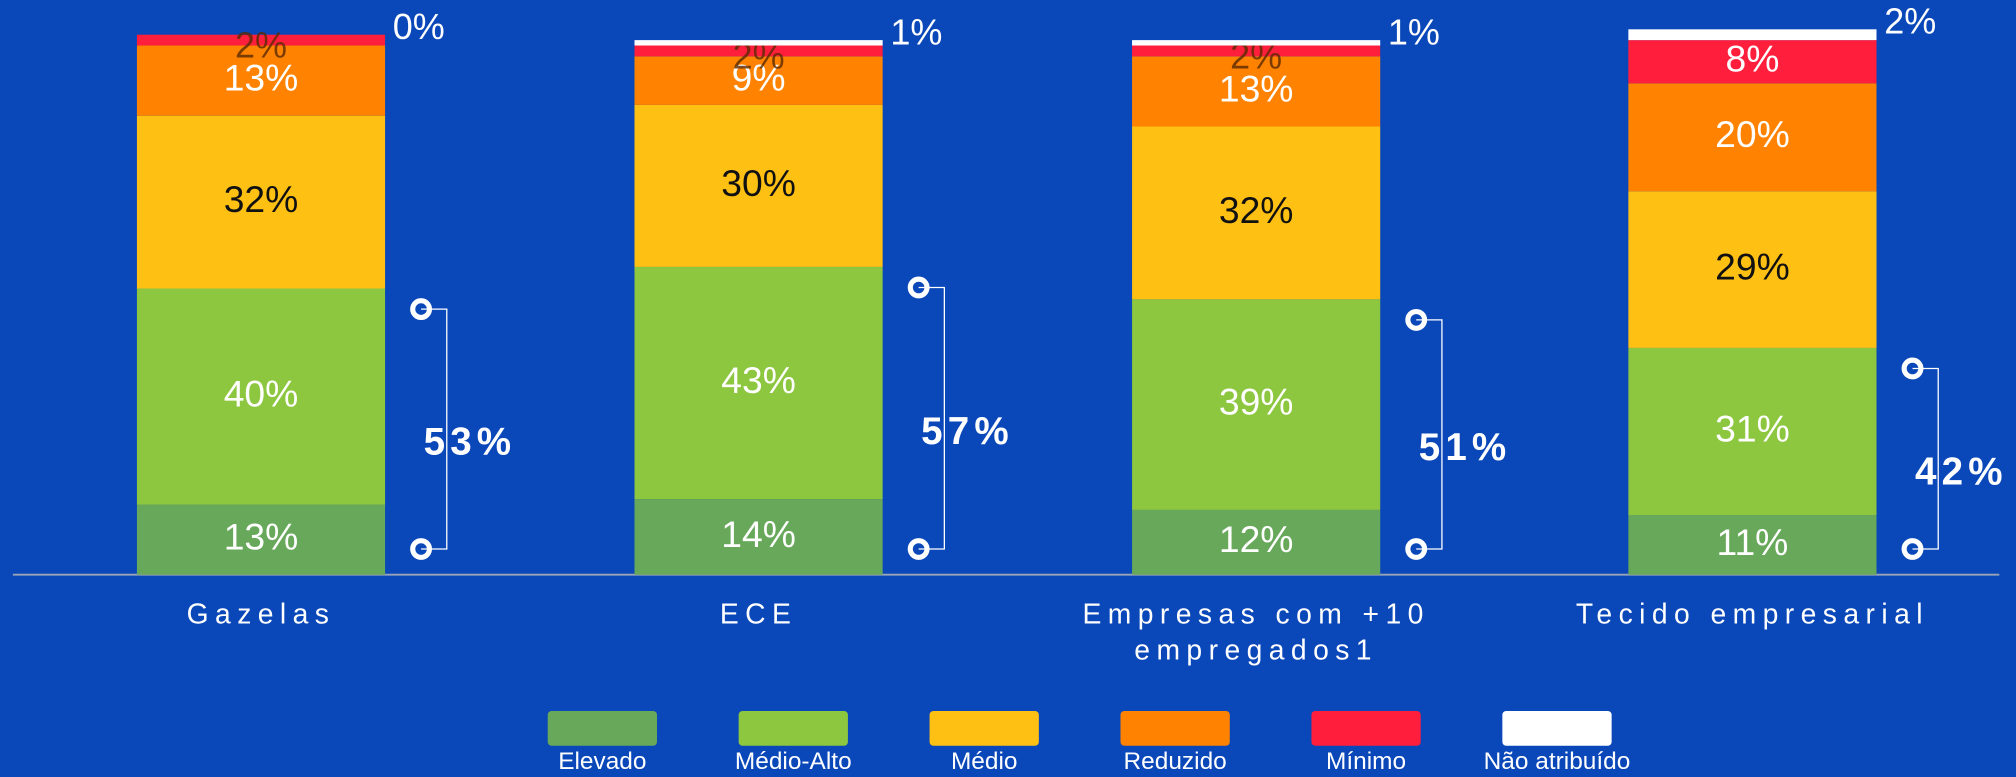 The image size is (2016, 777). What do you see at coordinates (758, 613) in the screenshot?
I see `category-label: ECE` at bounding box center [758, 613].